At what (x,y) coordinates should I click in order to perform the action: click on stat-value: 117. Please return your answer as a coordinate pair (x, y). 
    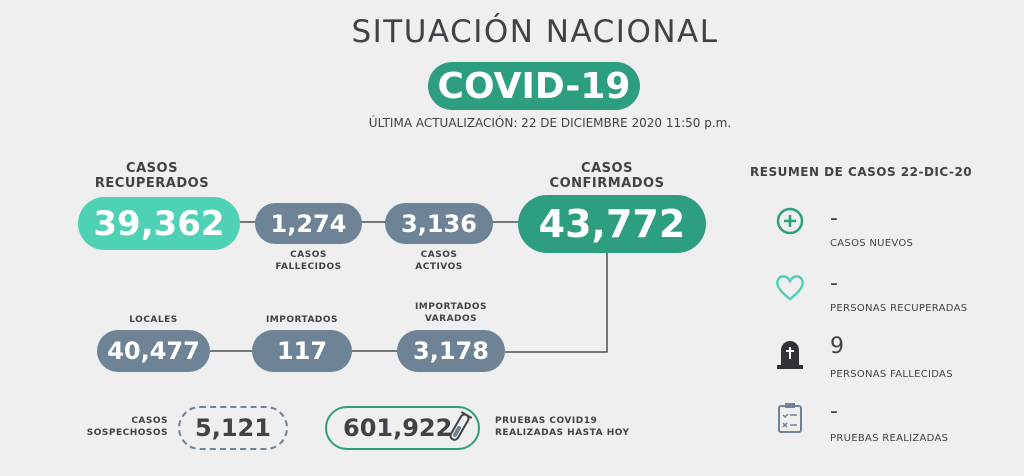
    Looking at the image, I should click on (302, 351).